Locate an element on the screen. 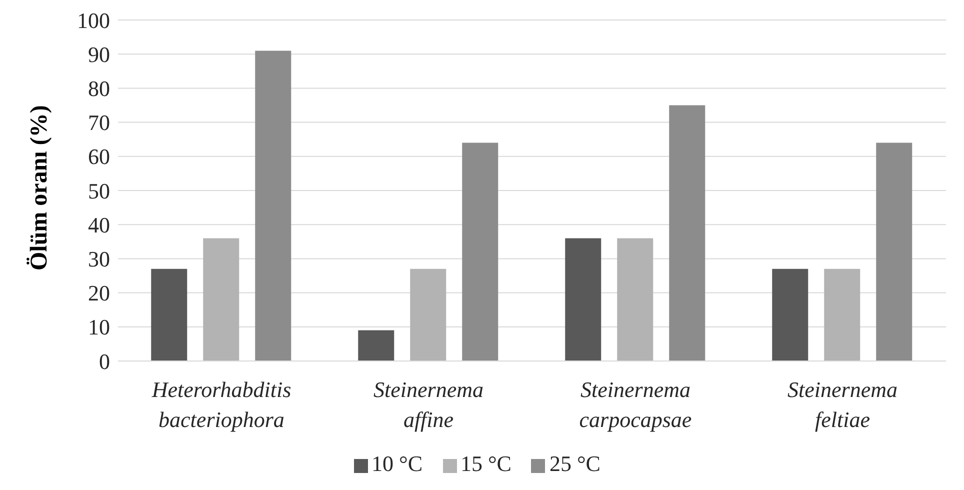 This screenshot has width=964, height=490. y-tick-label: 70 is located at coordinates (99, 123).